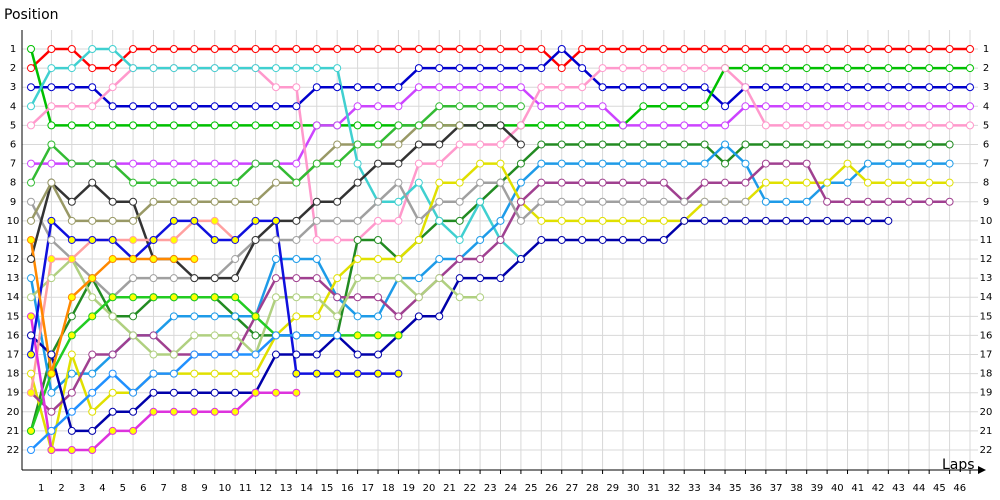 This screenshot has height=500, width=1000. What do you see at coordinates (13, 412) in the screenshot?
I see `y-tick-label: 20` at bounding box center [13, 412].